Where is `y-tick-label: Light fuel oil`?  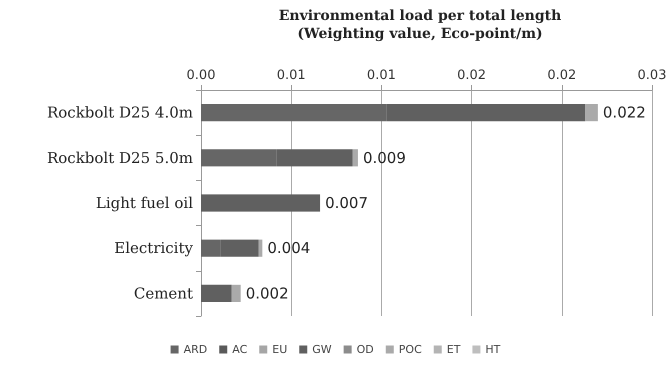 y-tick-label: Light fuel oil is located at coordinates (145, 203).